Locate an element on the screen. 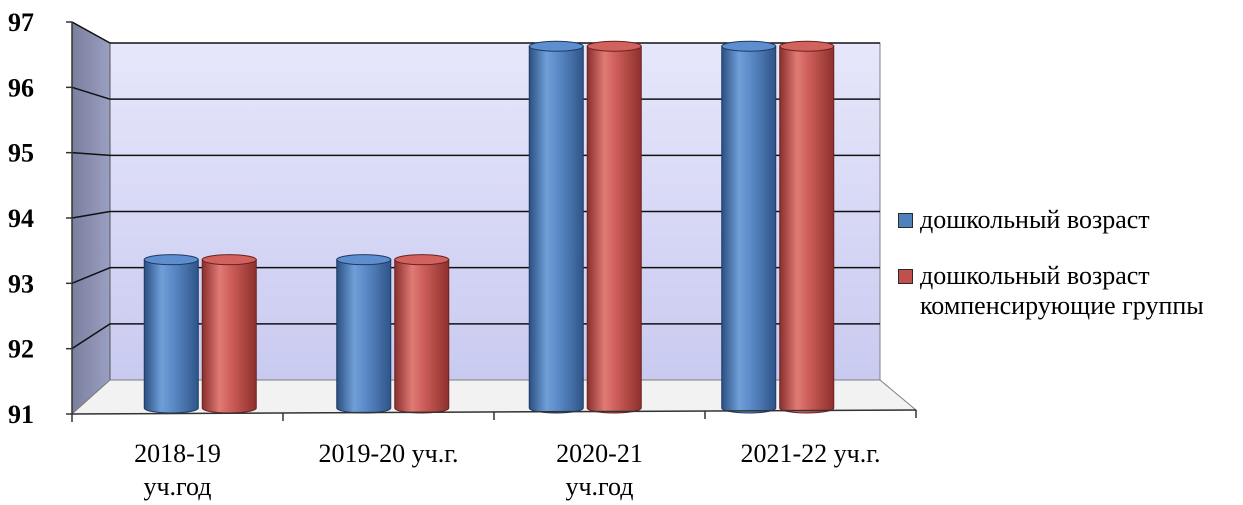 This screenshot has width=1243, height=505. y-tick-label: 95 is located at coordinates (21, 153).